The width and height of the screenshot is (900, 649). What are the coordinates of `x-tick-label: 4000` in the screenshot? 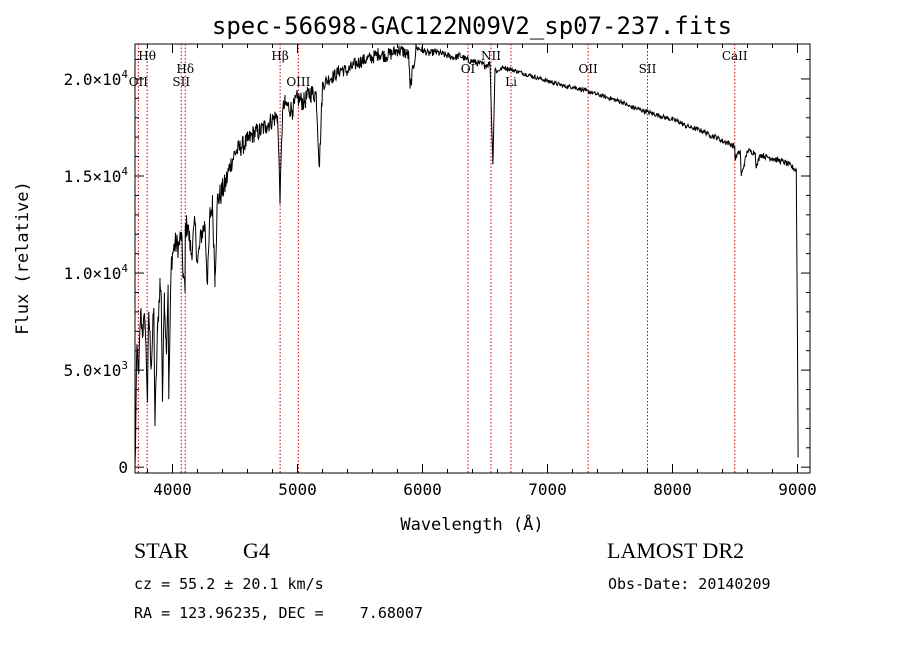 It's located at (172, 489).